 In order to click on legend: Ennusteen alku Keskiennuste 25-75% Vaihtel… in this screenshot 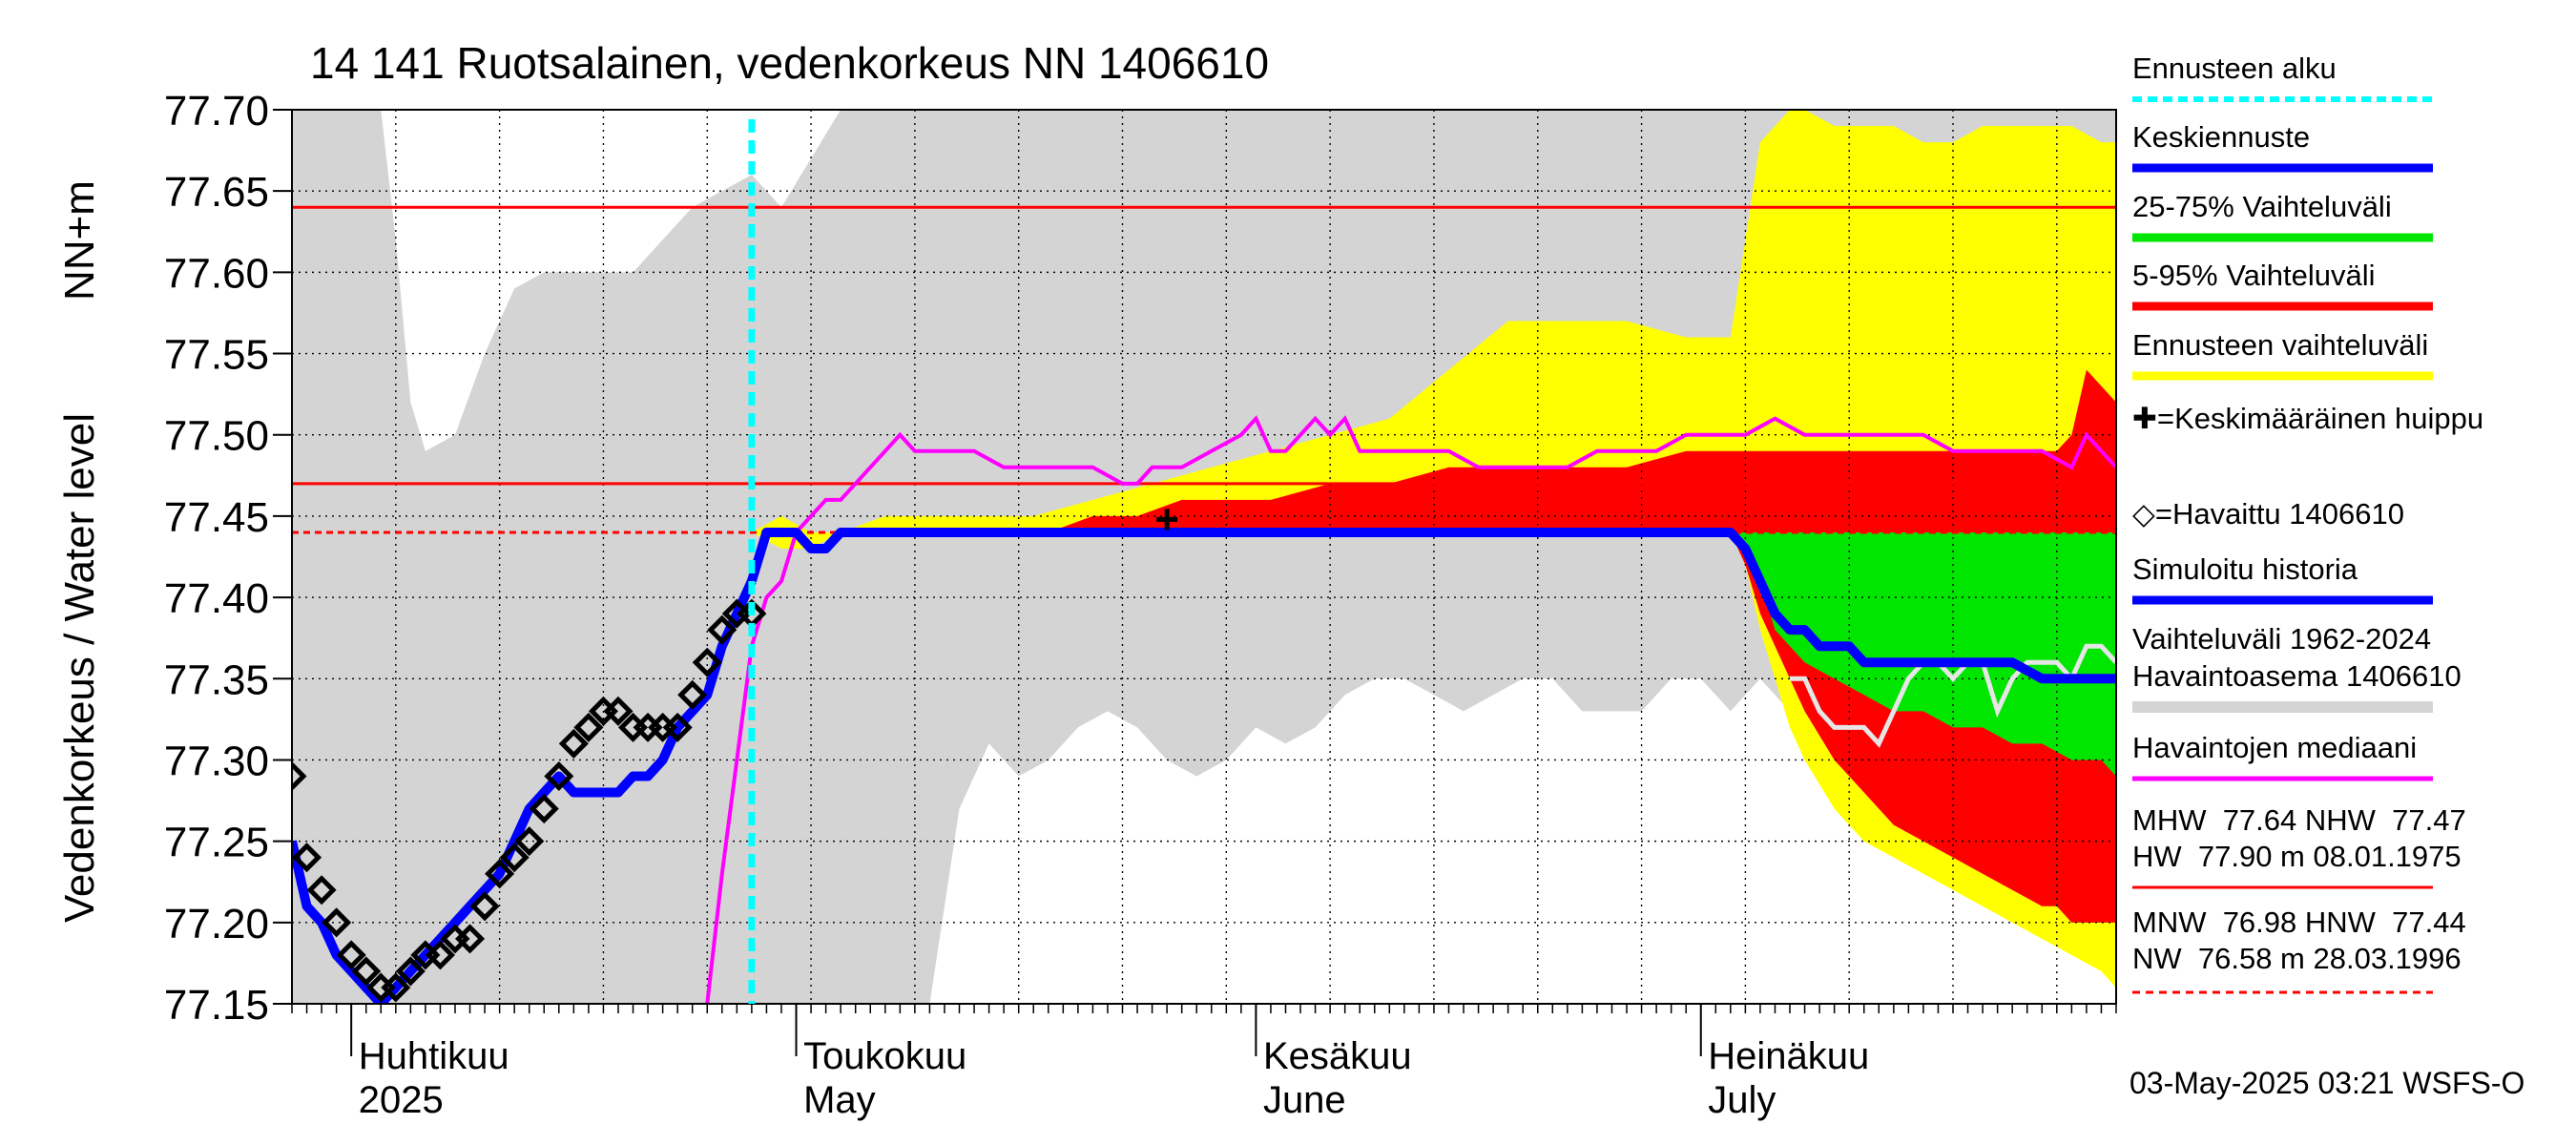, I will do `click(2307, 417)`.